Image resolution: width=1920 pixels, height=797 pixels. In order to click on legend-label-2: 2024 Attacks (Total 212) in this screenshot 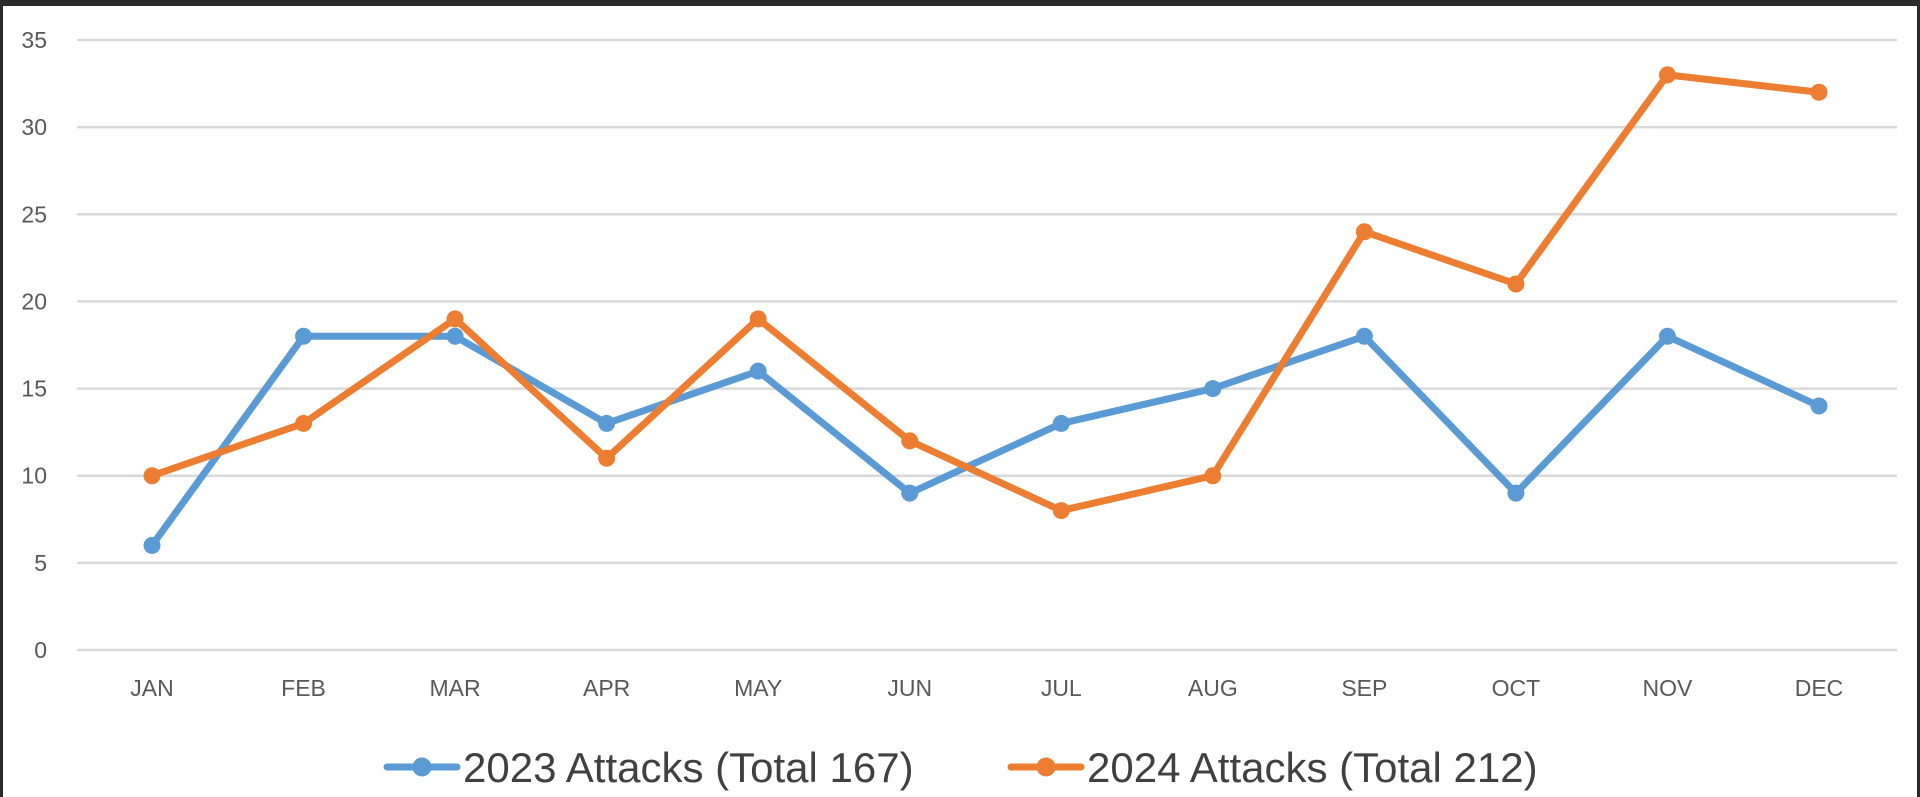, I will do `click(1312, 767)`.